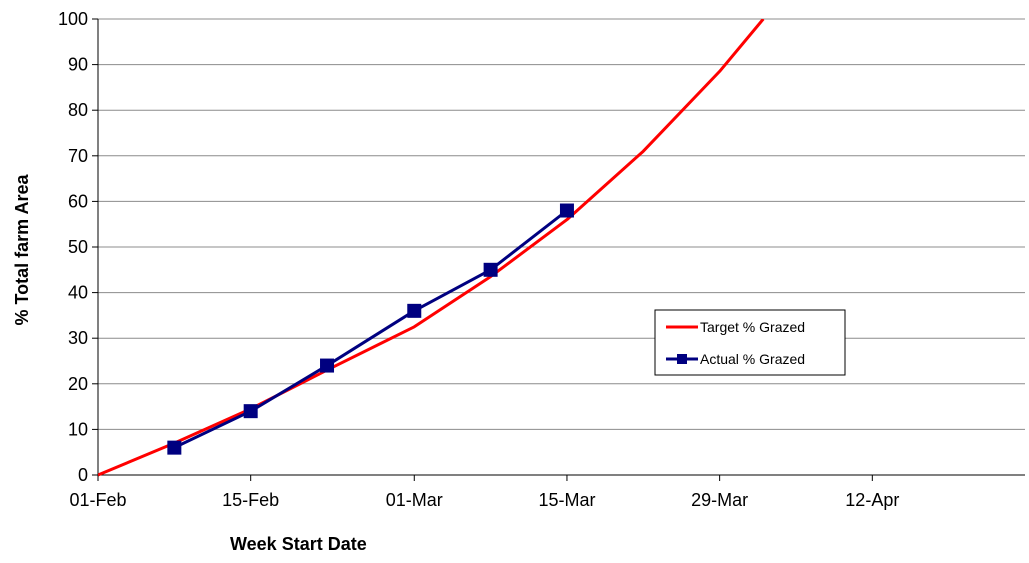 Image resolution: width=1029 pixels, height=563 pixels. What do you see at coordinates (250, 500) in the screenshot?
I see `x-tick-label: 15-Feb` at bounding box center [250, 500].